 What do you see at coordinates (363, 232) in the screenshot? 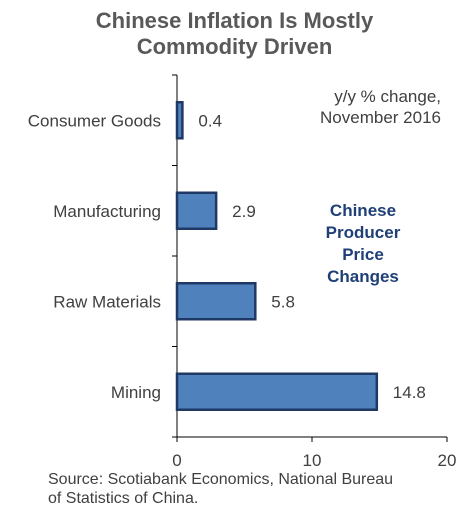
I see `annotation-line: Producer` at bounding box center [363, 232].